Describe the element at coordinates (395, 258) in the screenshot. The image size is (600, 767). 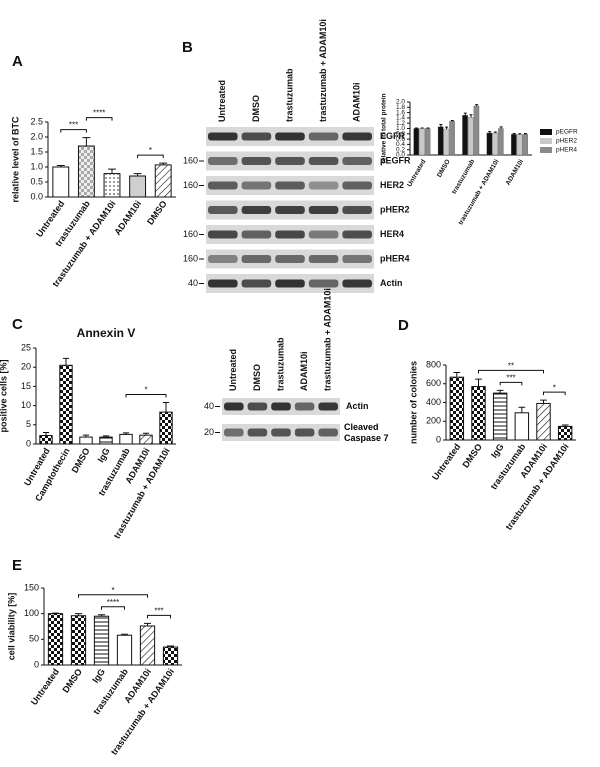
I see `row-label: pHER4` at that location.